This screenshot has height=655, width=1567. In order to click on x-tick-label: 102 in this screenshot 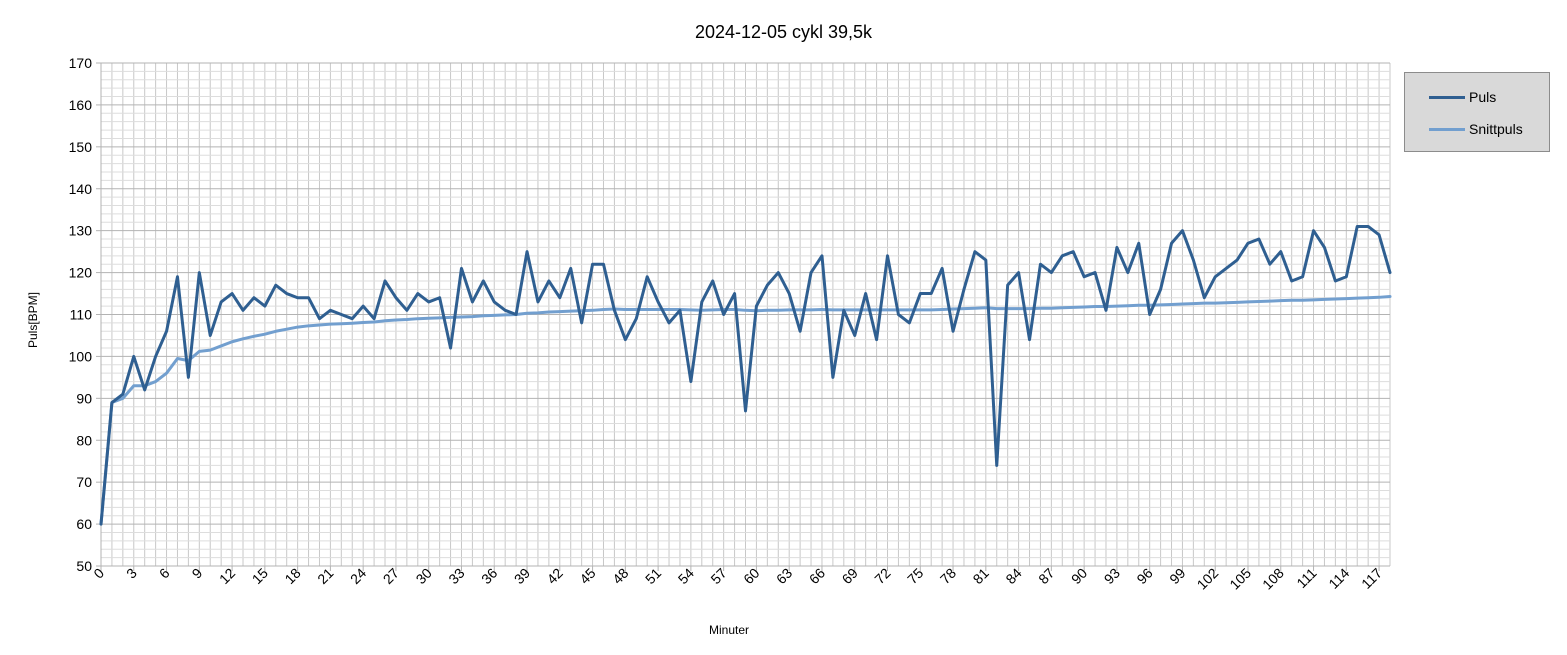, I will do `click(1208, 579)`.